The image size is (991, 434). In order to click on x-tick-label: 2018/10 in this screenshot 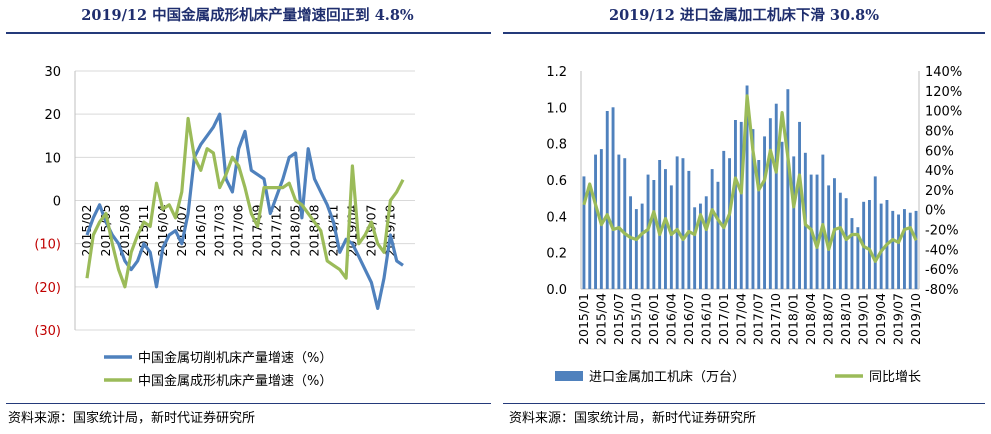, I will do `click(845, 319)`.